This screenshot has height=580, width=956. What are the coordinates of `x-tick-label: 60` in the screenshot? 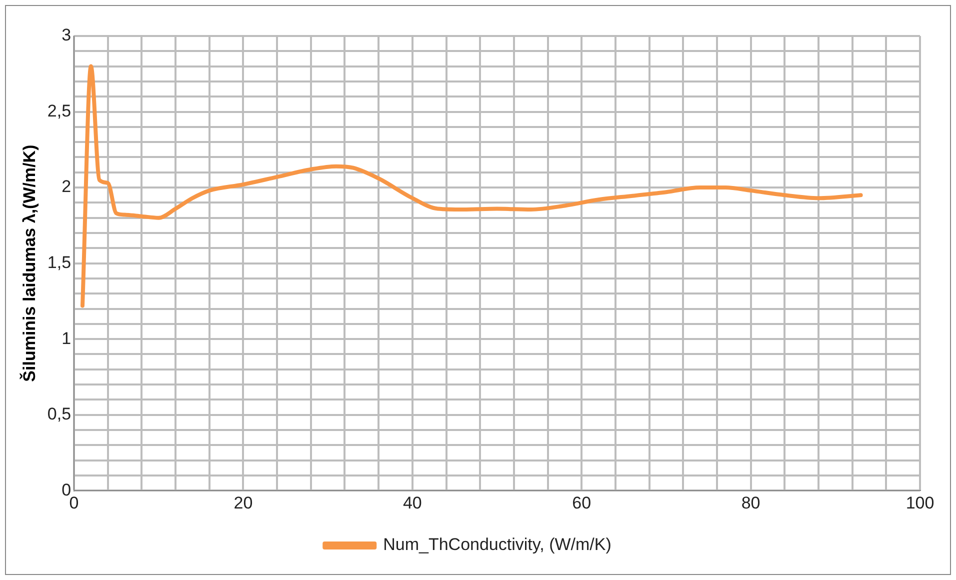 It's located at (582, 502).